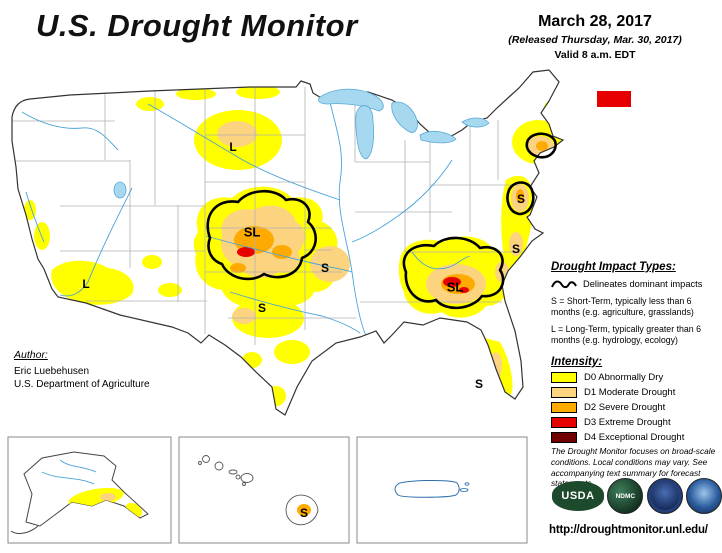 The width and height of the screenshot is (722, 553). What do you see at coordinates (516, 249) in the screenshot?
I see `map-label-virginia: S` at bounding box center [516, 249].